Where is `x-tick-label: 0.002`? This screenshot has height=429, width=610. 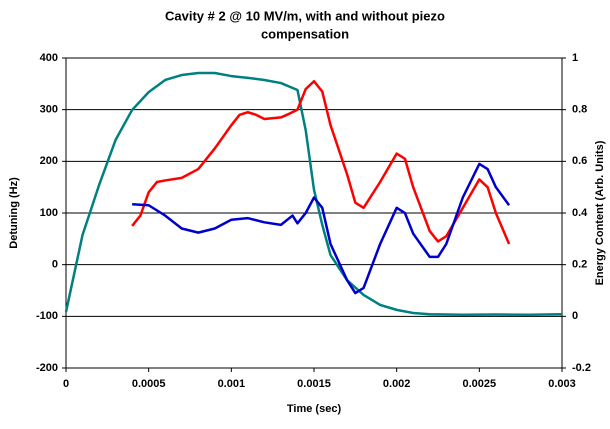 x-tick-label: 0.002 is located at coordinates (397, 384).